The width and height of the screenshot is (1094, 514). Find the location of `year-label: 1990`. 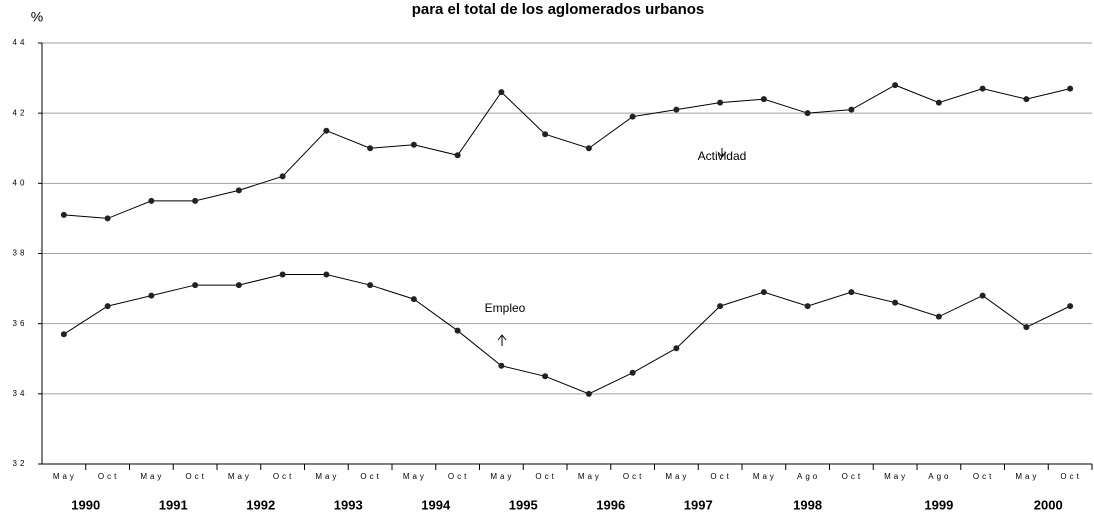

year-label: 1990 is located at coordinates (85, 504).